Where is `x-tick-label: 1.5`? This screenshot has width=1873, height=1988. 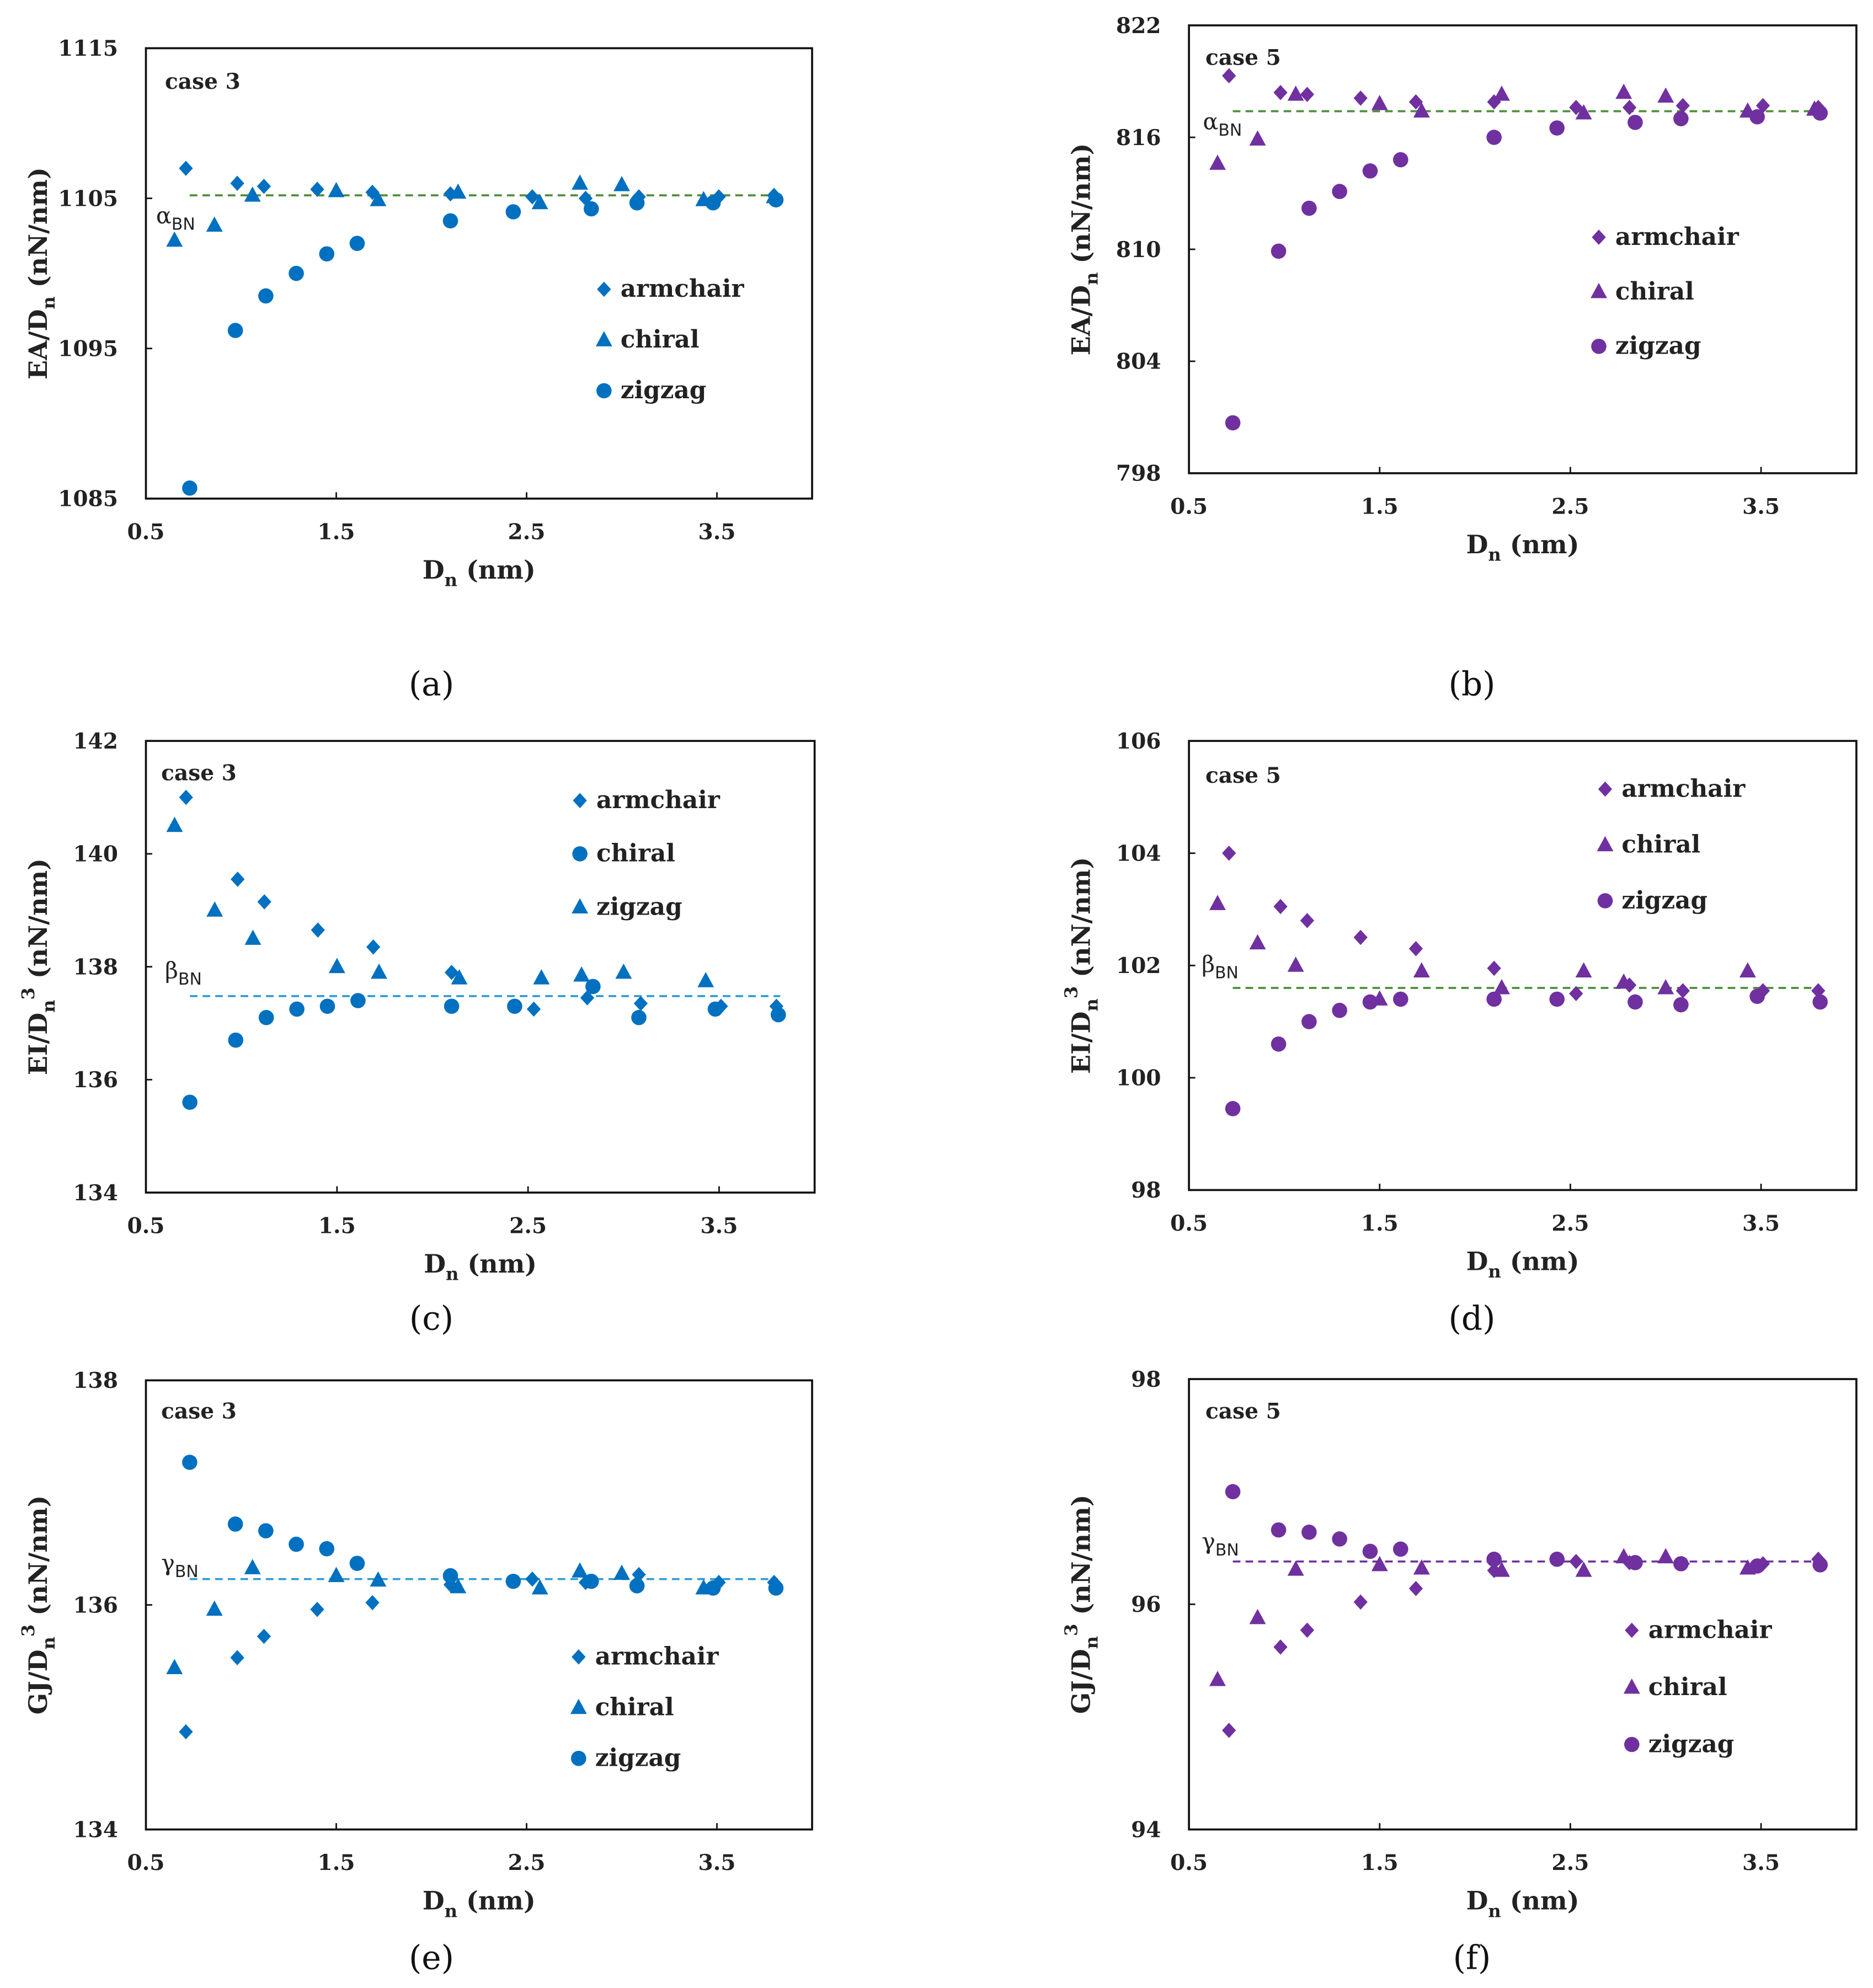
x-tick-label: 1.5 is located at coordinates (336, 533).